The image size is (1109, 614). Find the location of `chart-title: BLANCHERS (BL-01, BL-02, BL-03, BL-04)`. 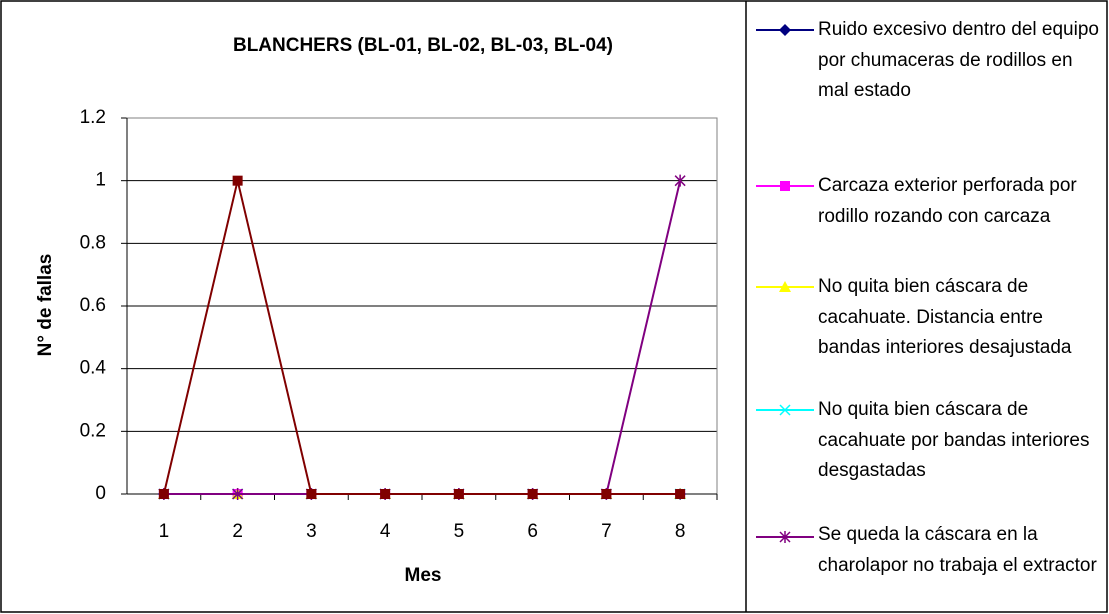

chart-title: BLANCHERS (BL-01, BL-02, BL-03, BL-04) is located at coordinates (423, 45).